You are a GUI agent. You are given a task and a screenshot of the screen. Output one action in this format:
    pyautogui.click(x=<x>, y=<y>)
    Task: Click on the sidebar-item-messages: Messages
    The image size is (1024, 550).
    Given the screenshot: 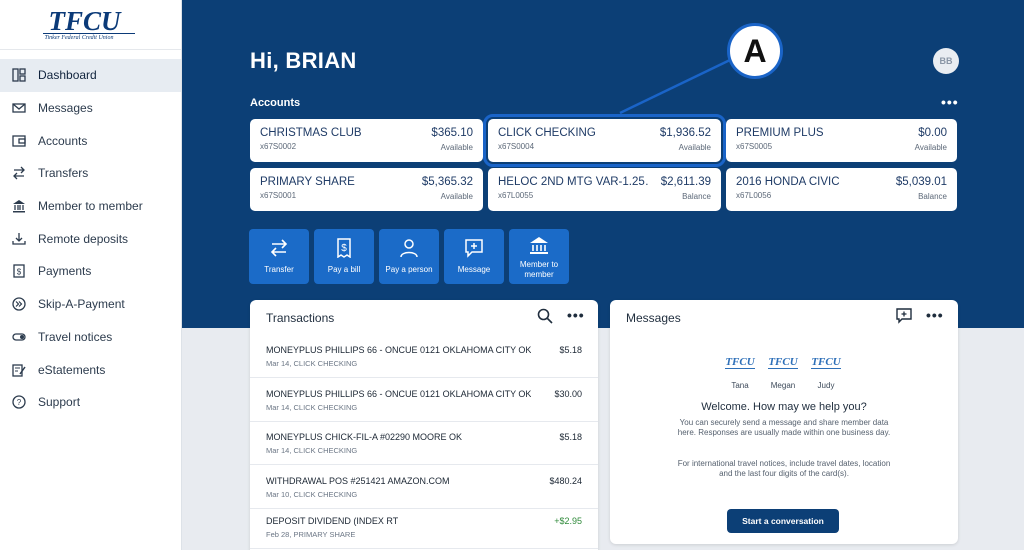 What is the action you would take?
    pyautogui.click(x=90, y=108)
    